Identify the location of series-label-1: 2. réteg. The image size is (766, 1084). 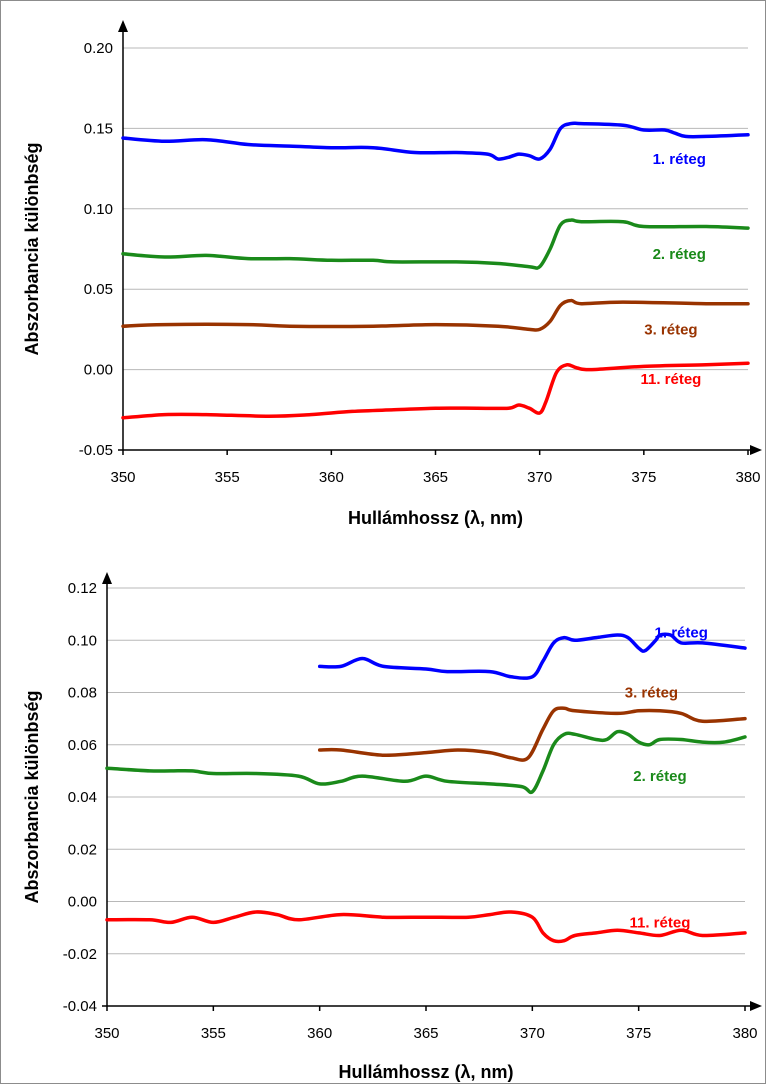
(679, 254).